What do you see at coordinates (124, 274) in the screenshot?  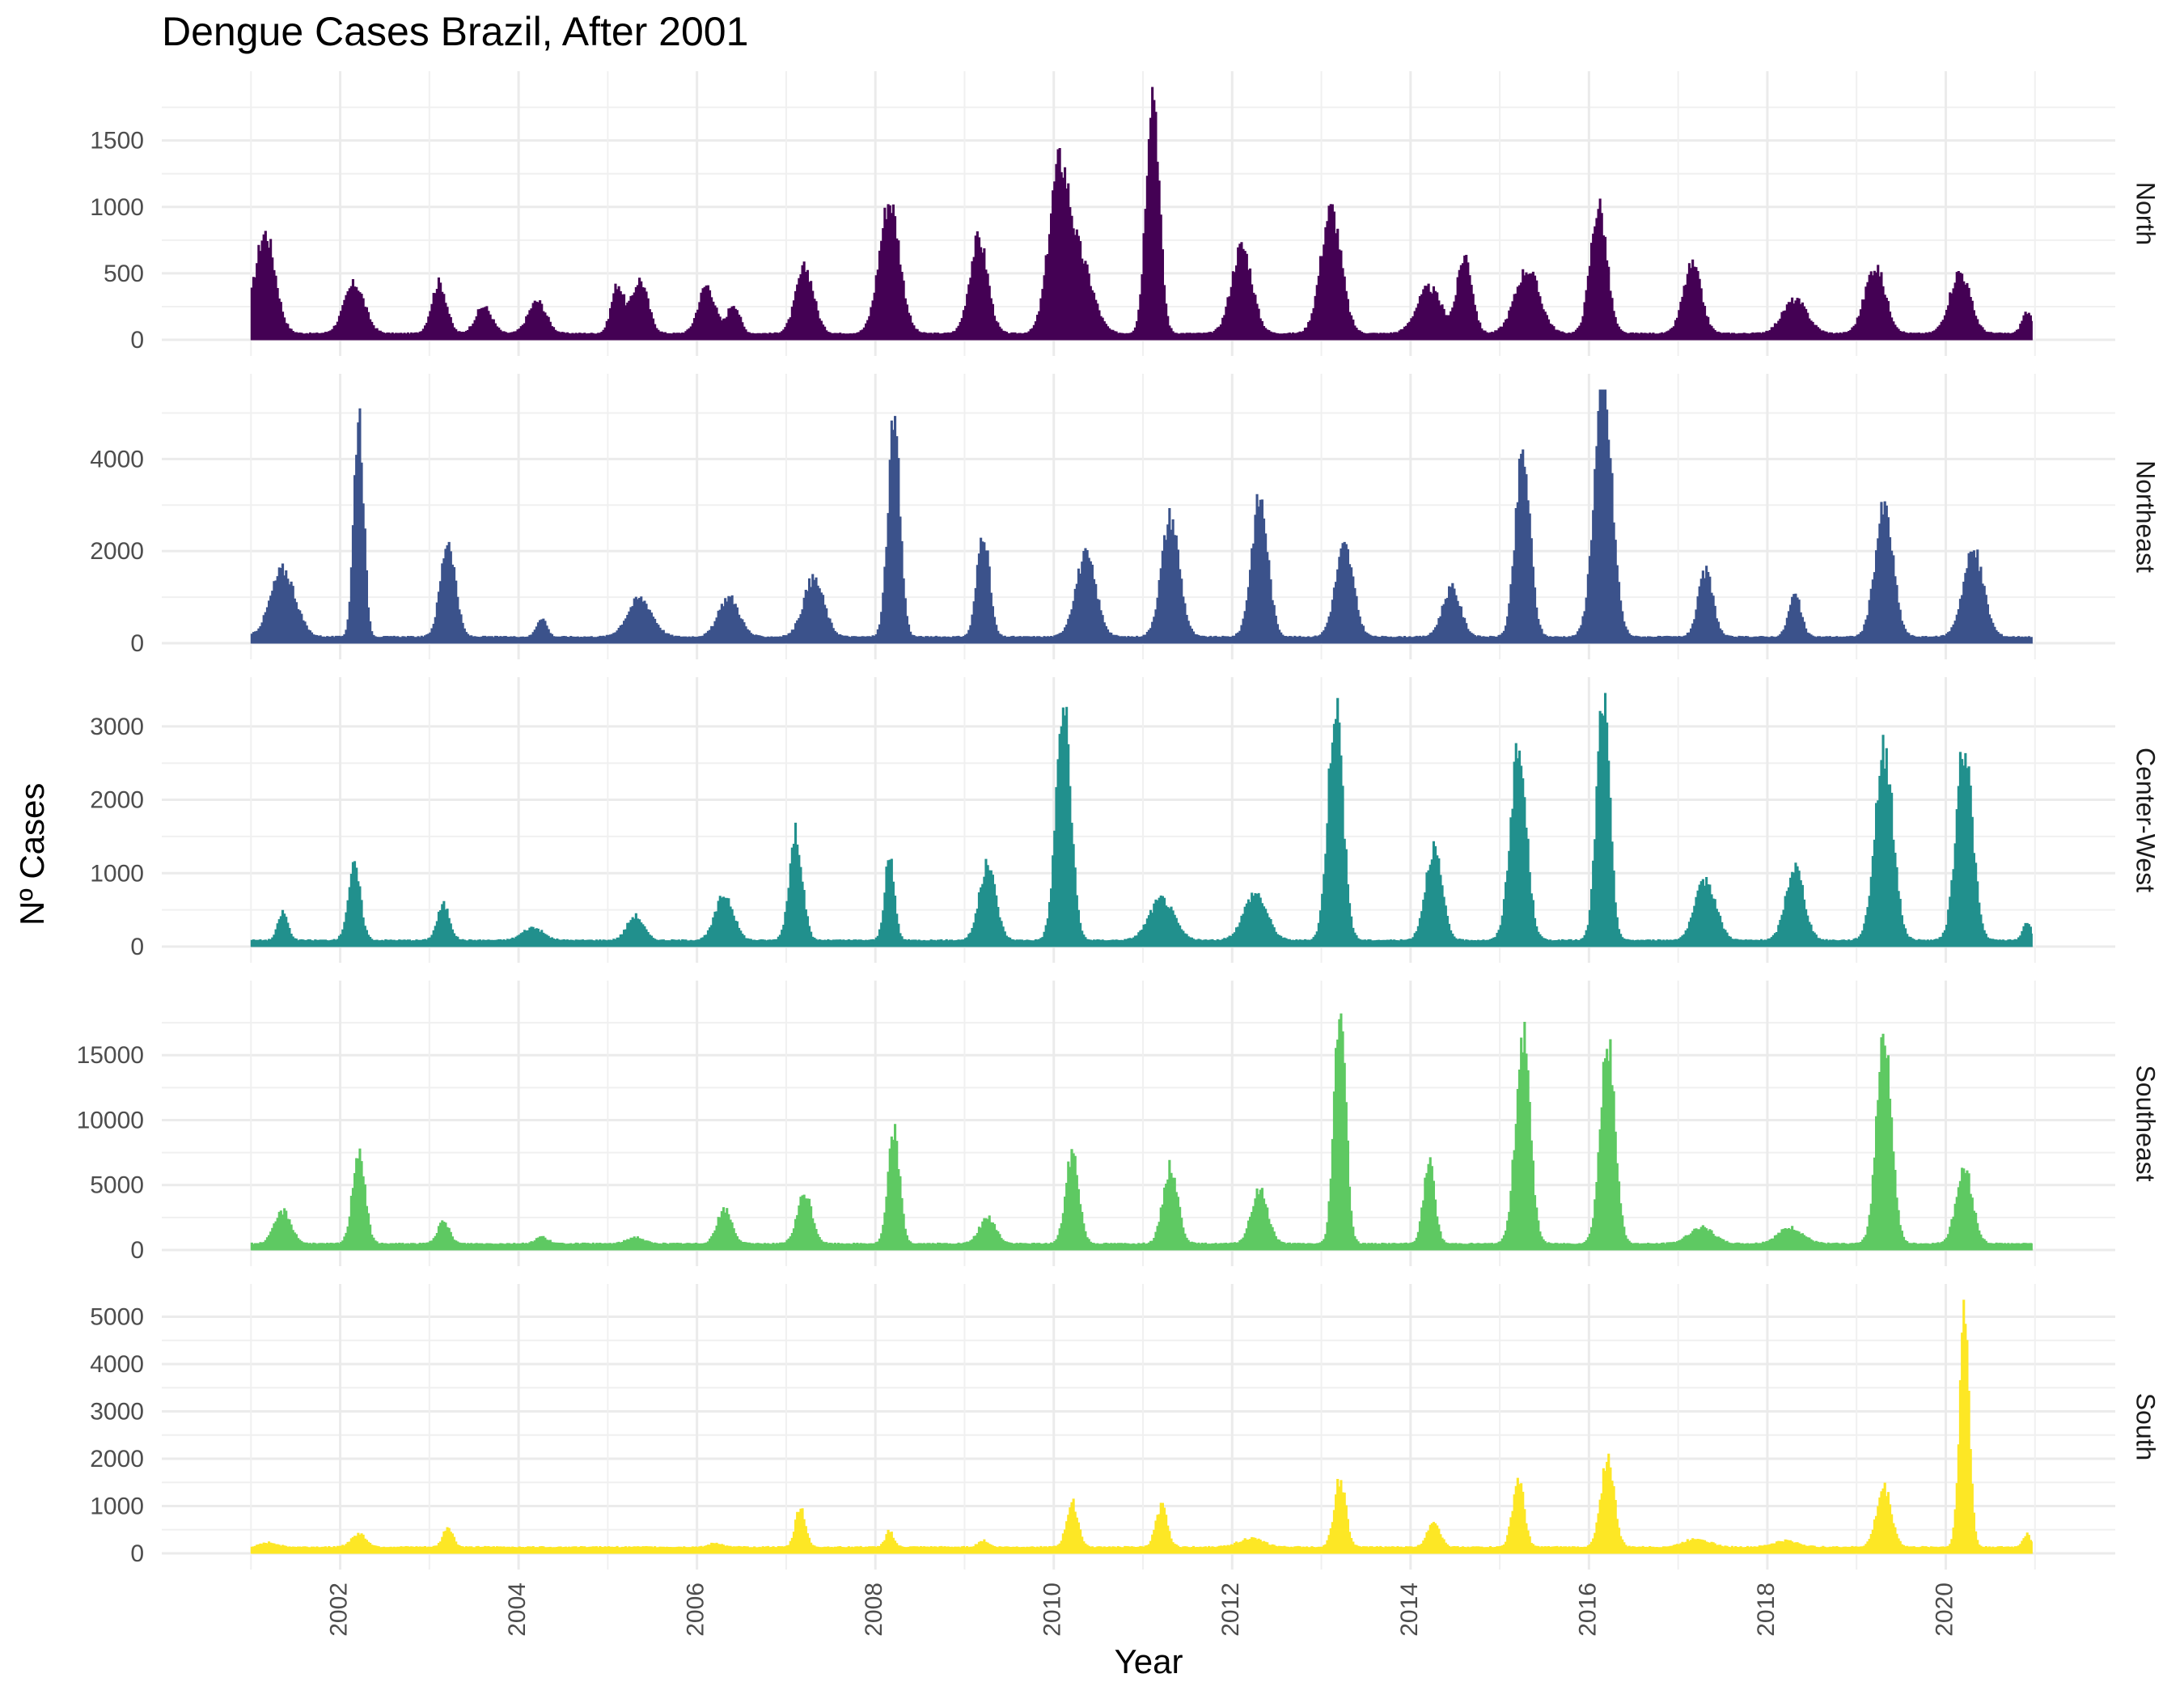 I see `y-tick-label: 500` at bounding box center [124, 274].